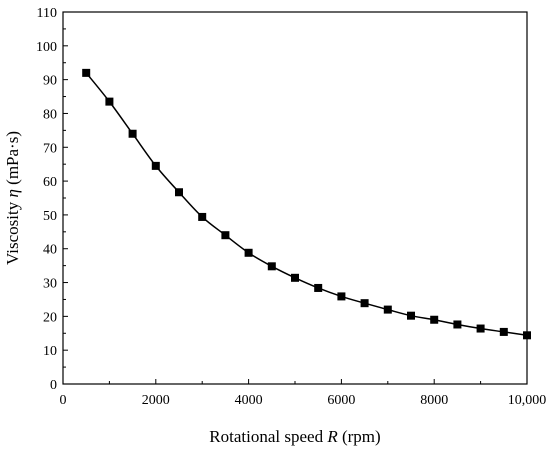 The image size is (550, 455). Describe the element at coordinates (434, 400) in the screenshot. I see `x-tick-label: 8000` at that location.